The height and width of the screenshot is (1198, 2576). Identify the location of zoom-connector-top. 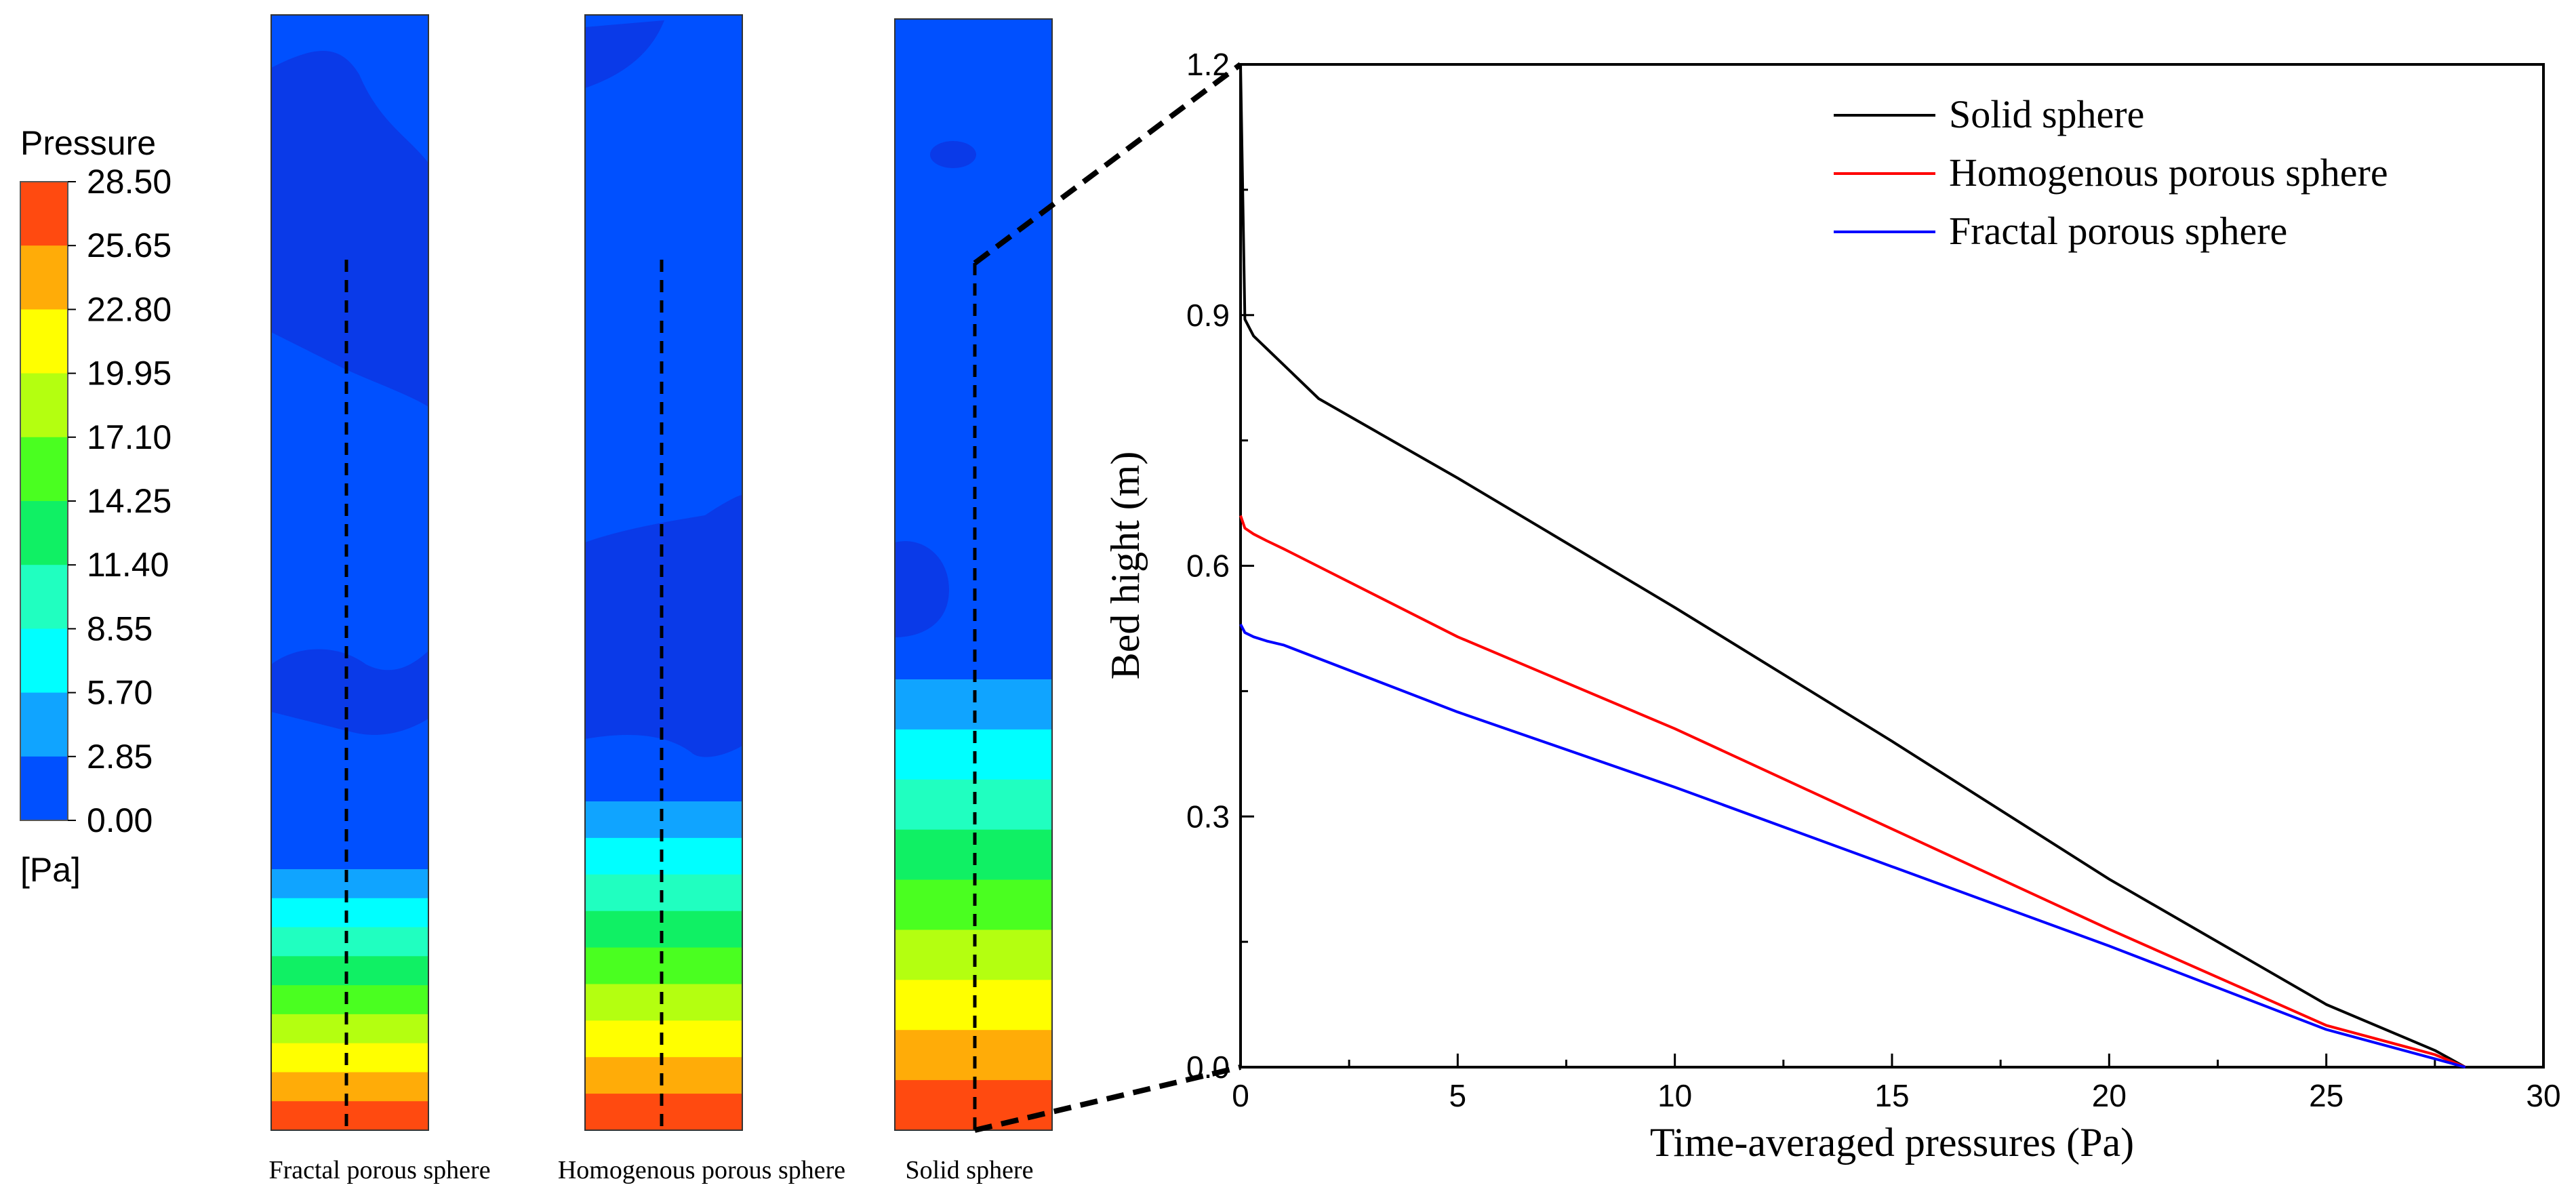
(1108, 164).